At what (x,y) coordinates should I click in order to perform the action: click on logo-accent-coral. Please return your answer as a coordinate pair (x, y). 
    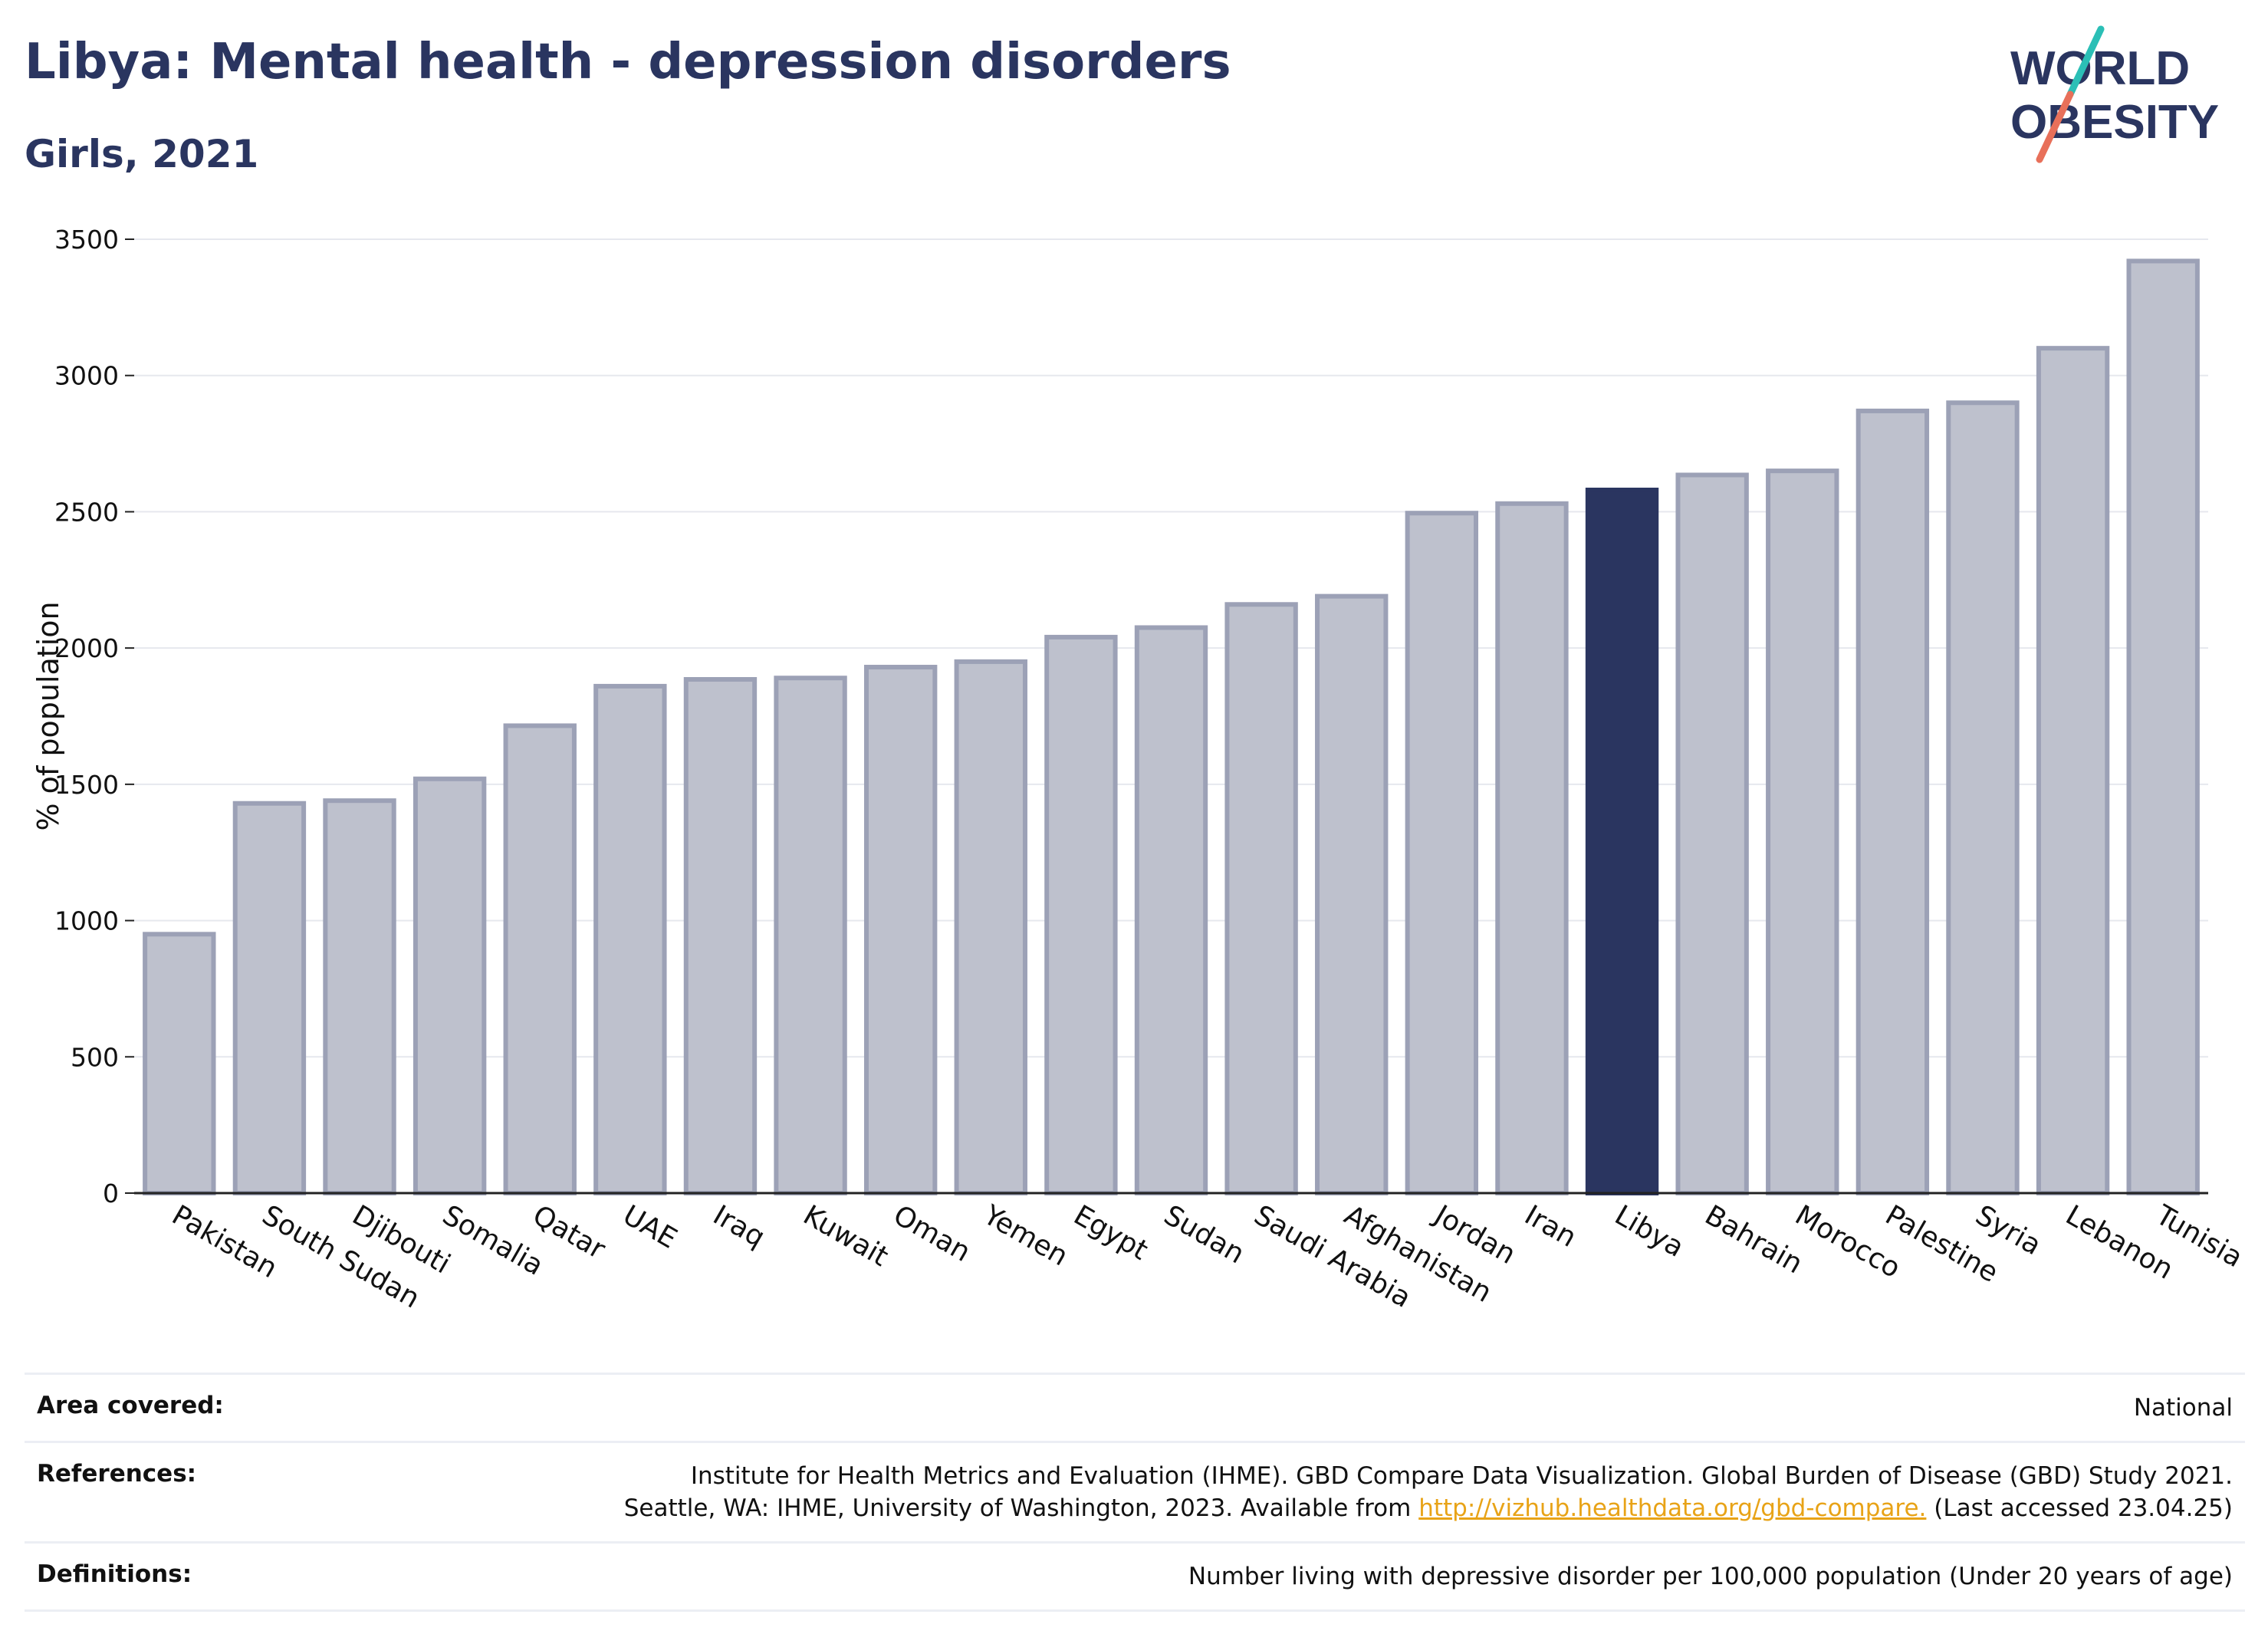
    Looking at the image, I should click on (2055, 127).